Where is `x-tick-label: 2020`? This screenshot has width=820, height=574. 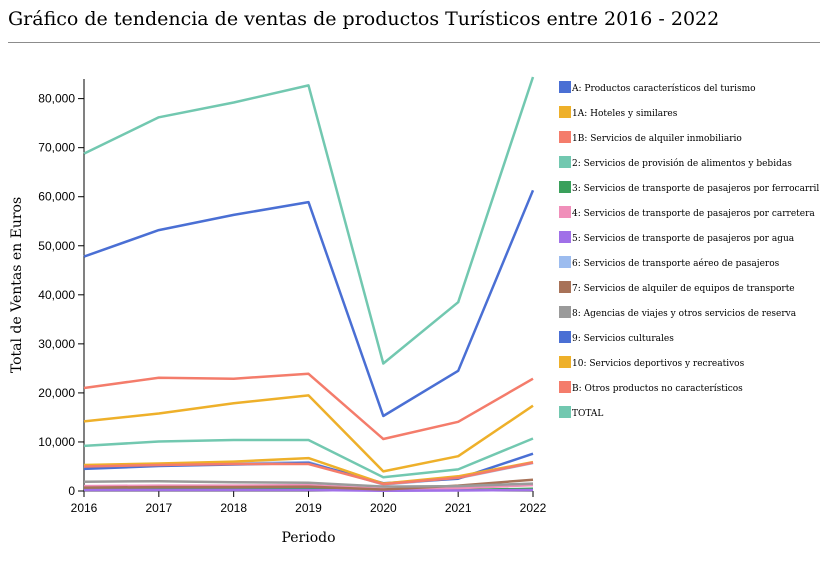 x-tick-label: 2020 is located at coordinates (383, 508).